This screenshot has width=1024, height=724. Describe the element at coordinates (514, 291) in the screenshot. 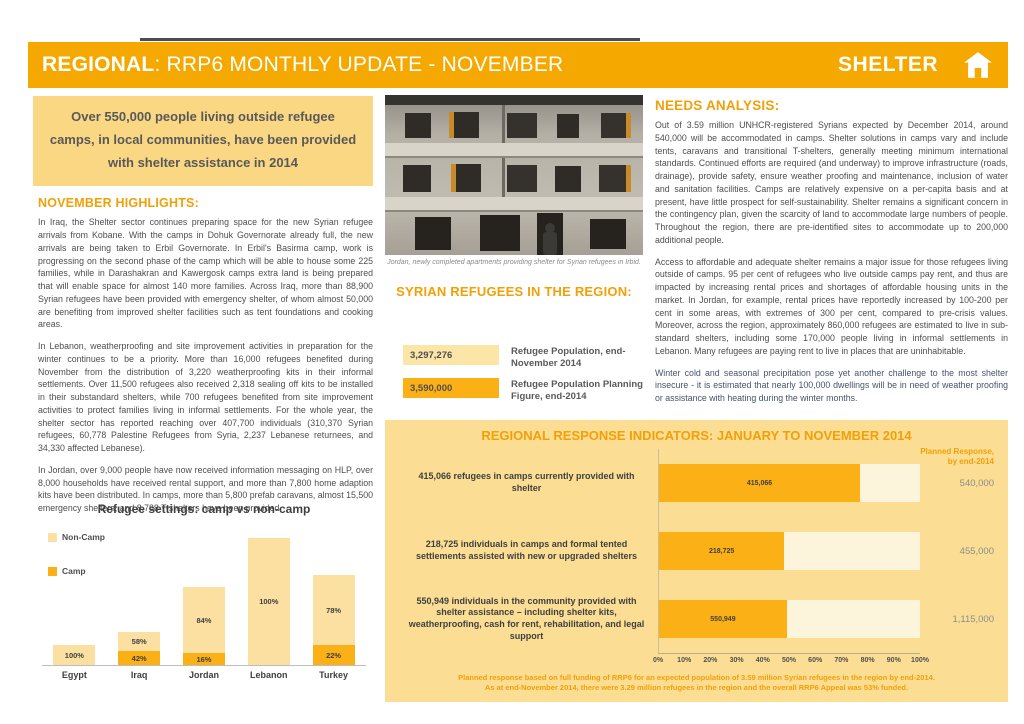

I see `region-stats-heading: SYRIAN REFUGEES IN THE REGION:` at that location.